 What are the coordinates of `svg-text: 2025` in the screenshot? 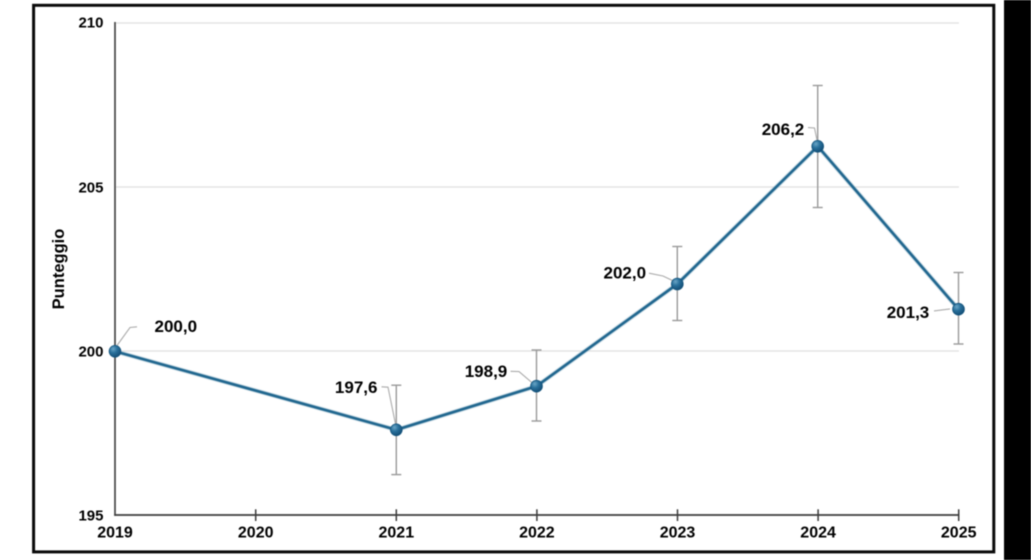 It's located at (959, 533).